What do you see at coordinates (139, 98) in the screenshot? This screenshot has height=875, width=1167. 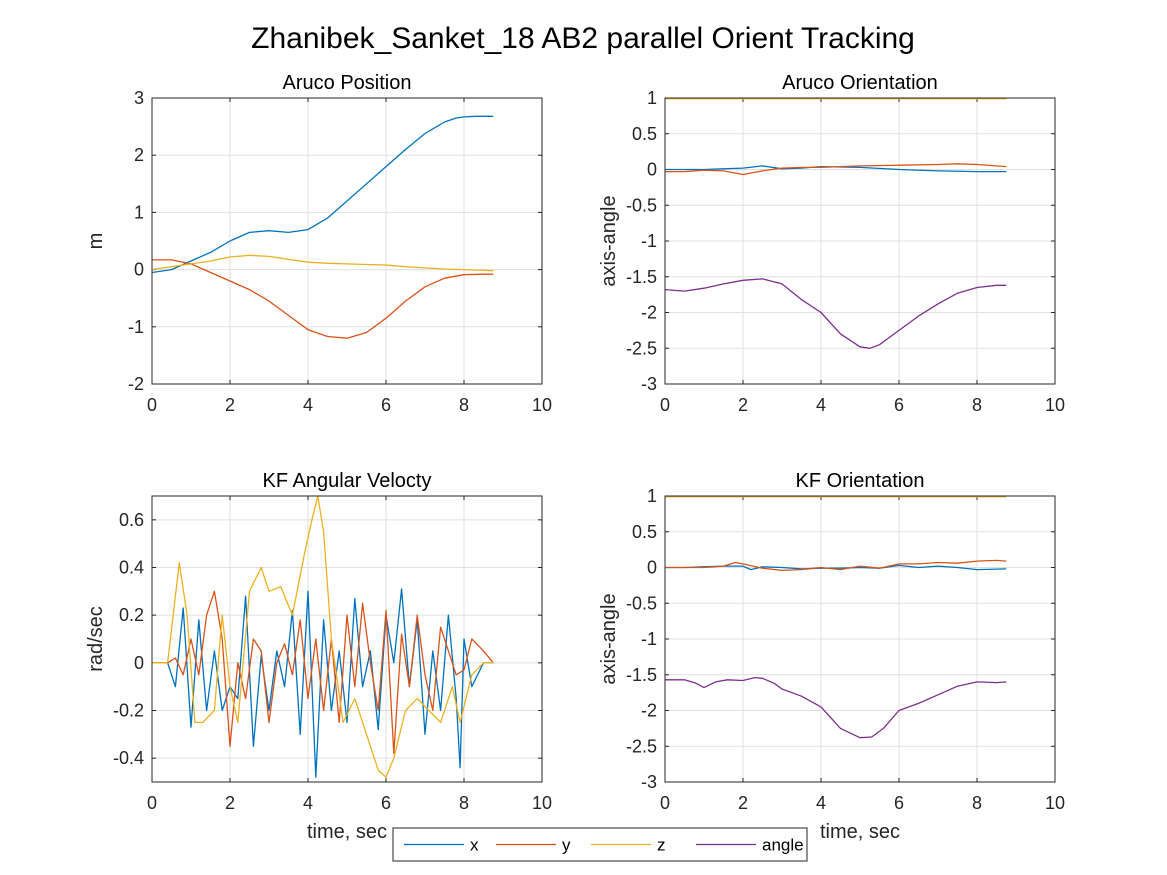 I see `y-tick-label: 3` at bounding box center [139, 98].